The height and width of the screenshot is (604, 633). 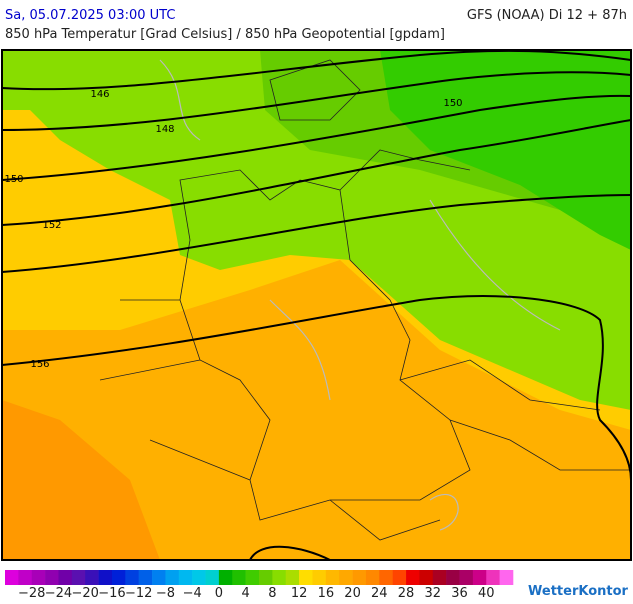 What do you see at coordinates (326, 593) in the screenshot?
I see `colorbar-label: 16` at bounding box center [326, 593].